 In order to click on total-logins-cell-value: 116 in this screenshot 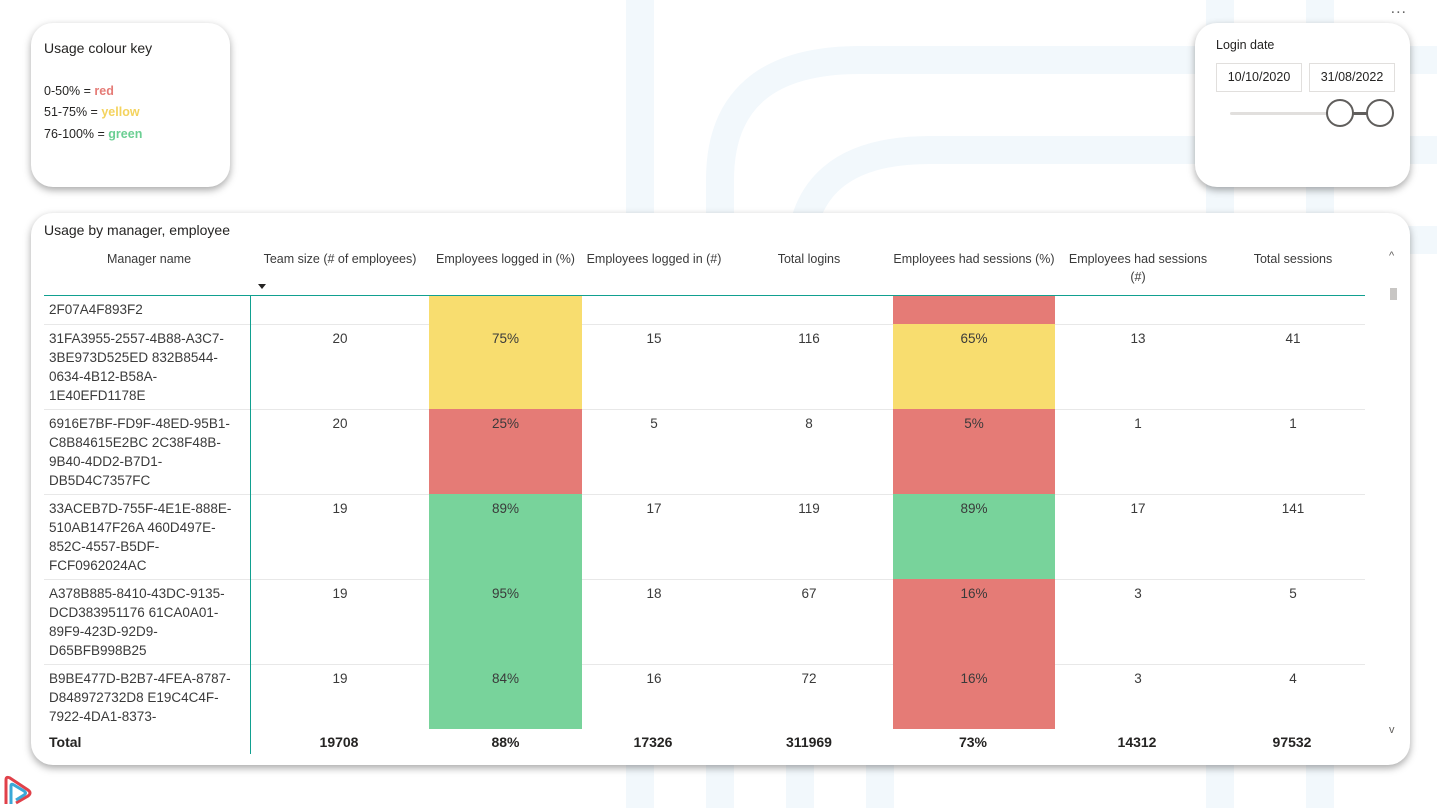, I will do `click(809, 338)`.